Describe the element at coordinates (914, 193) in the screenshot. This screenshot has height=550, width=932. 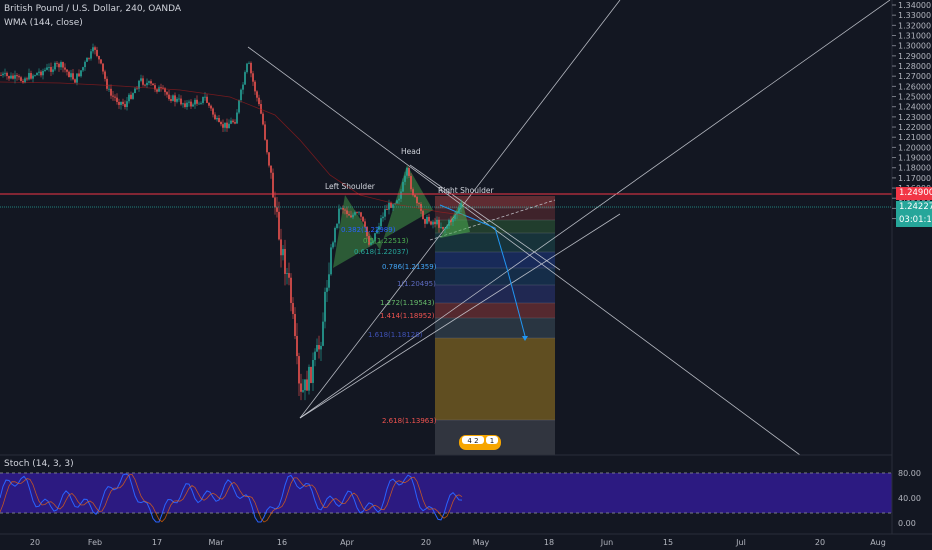
I see `resistance-price-label: 1.24900` at that location.